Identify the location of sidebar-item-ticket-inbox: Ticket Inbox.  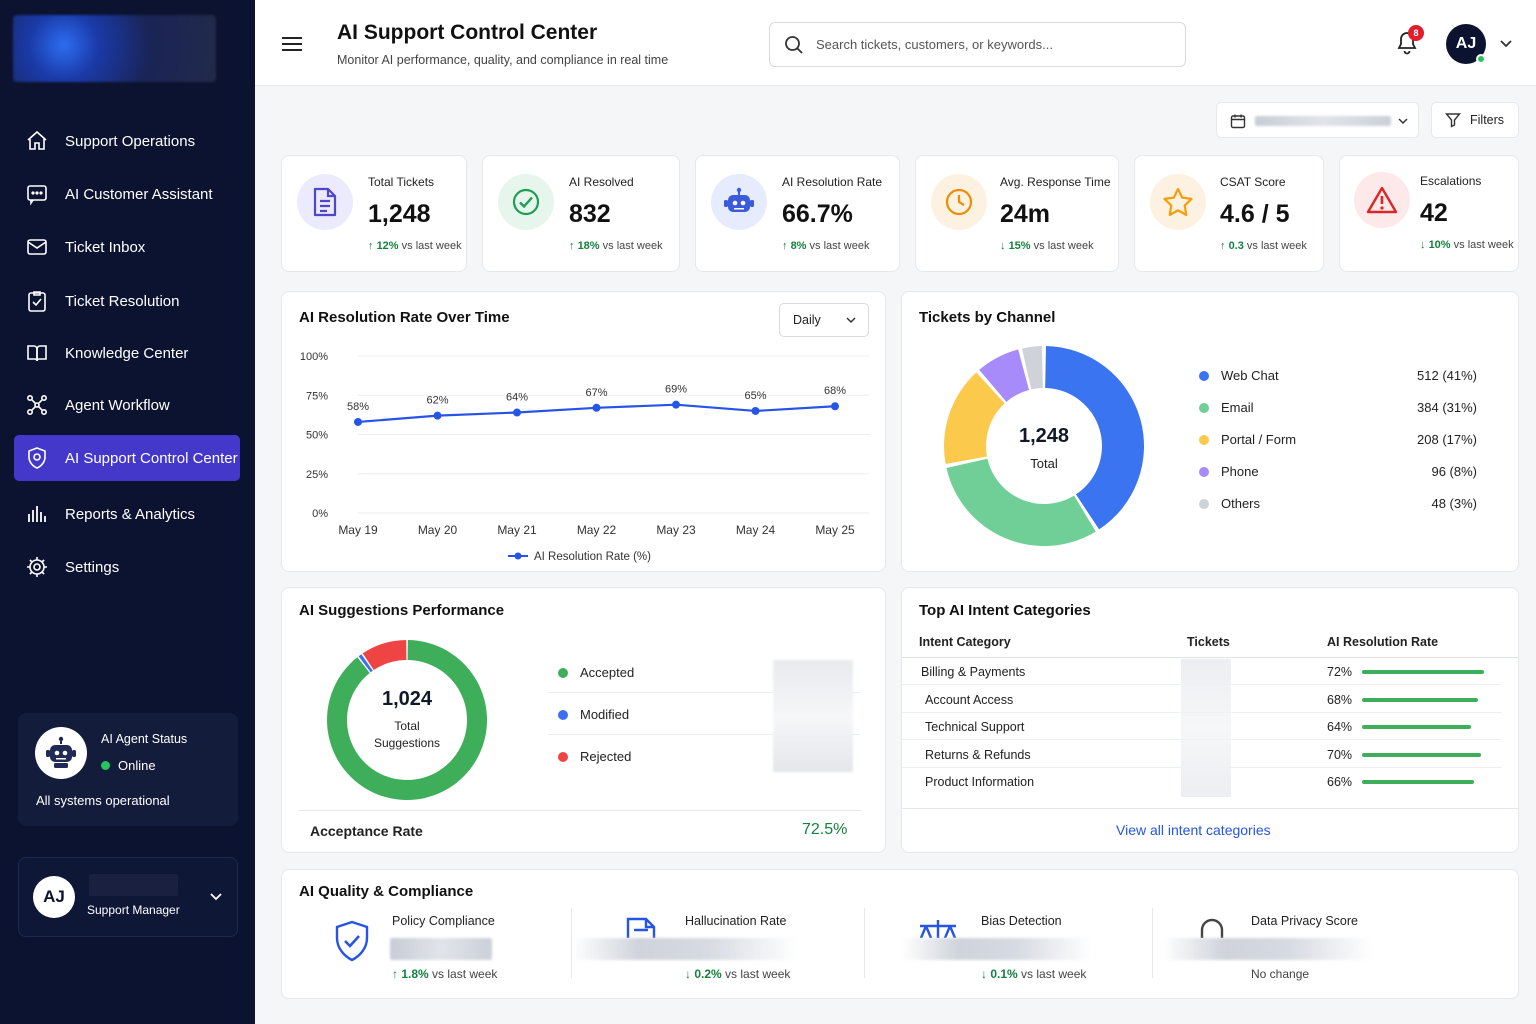
(127, 247).